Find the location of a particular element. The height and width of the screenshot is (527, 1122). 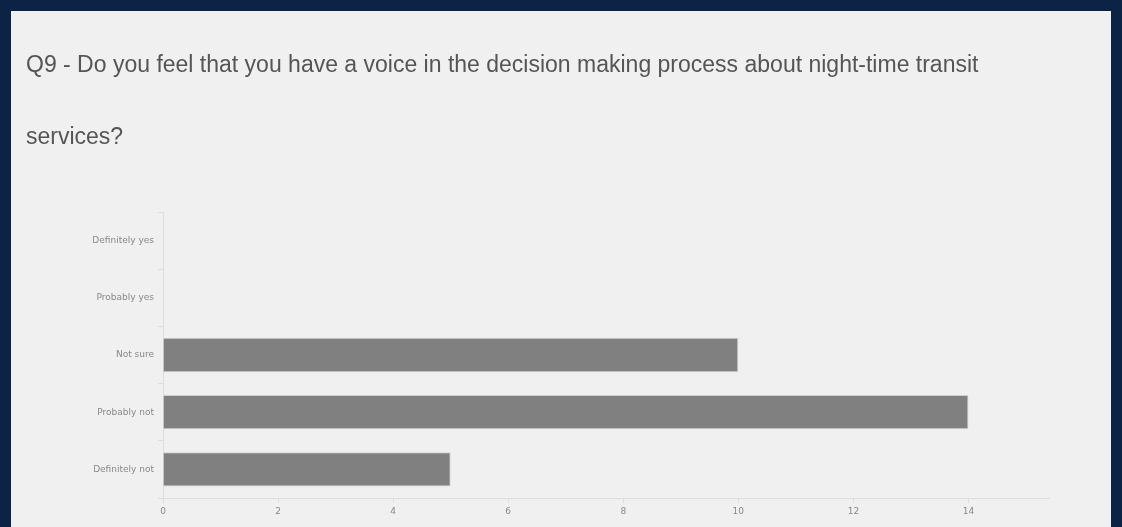

x-tick-label: 12 is located at coordinates (853, 510).